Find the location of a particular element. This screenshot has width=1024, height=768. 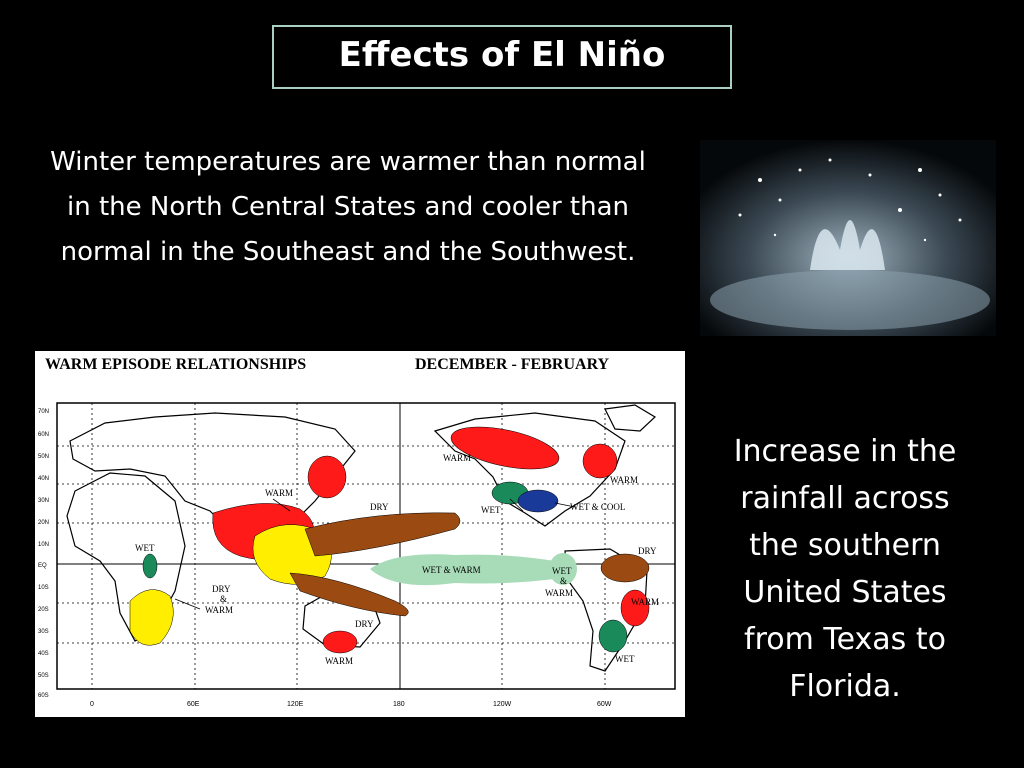

warm-n-pacific-label: WARM is located at coordinates (457, 458).